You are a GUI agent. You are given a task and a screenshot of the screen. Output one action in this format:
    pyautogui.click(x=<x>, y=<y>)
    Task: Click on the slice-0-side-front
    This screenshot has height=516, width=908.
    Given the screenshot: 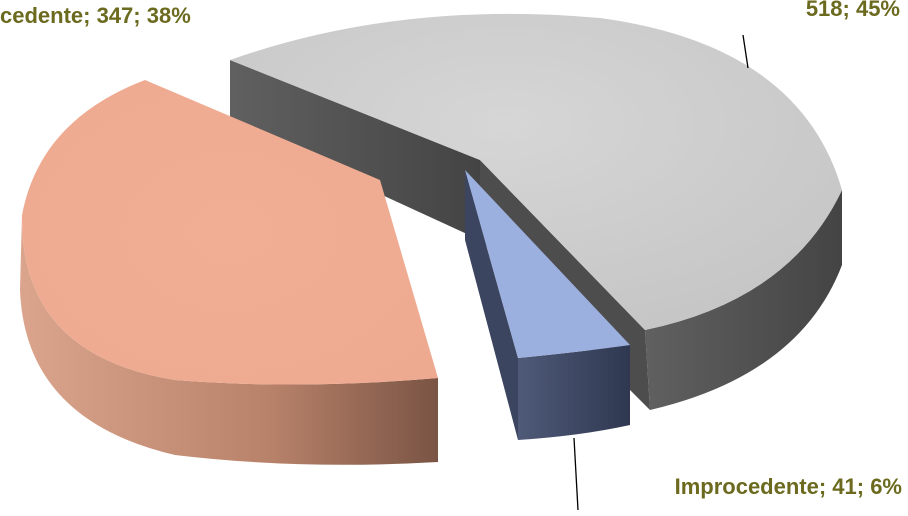 What is the action you would take?
    pyautogui.click(x=743, y=300)
    